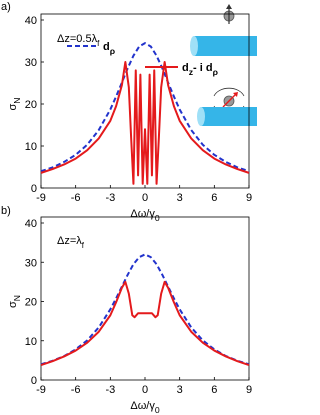  Describe the element at coordinates (227, 106) in the screenshot. I see `icon-lower` at that location.